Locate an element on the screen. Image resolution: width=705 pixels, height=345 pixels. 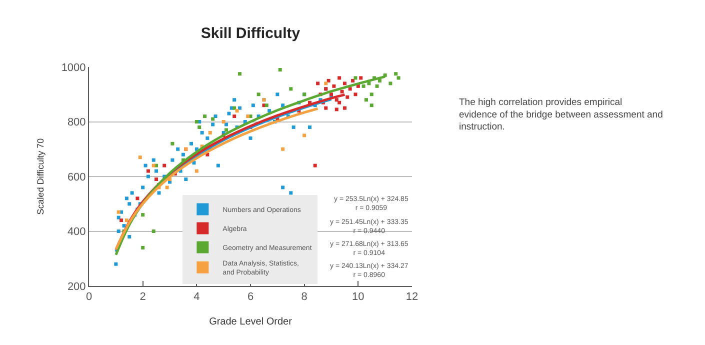
x-tick-label: 0 is located at coordinates (89, 297).